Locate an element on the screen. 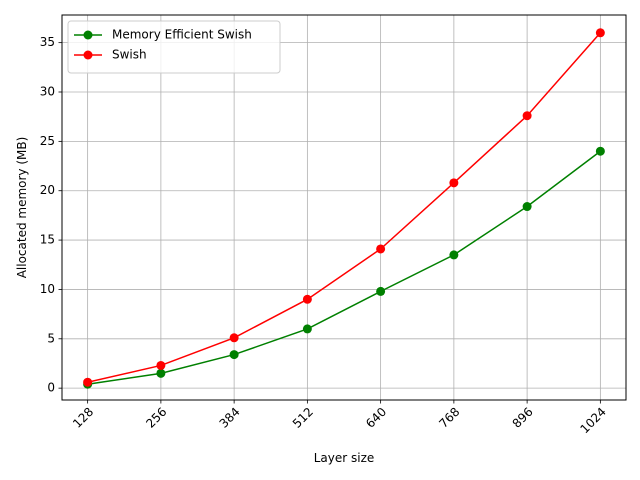  legend-box is located at coordinates (174, 47).